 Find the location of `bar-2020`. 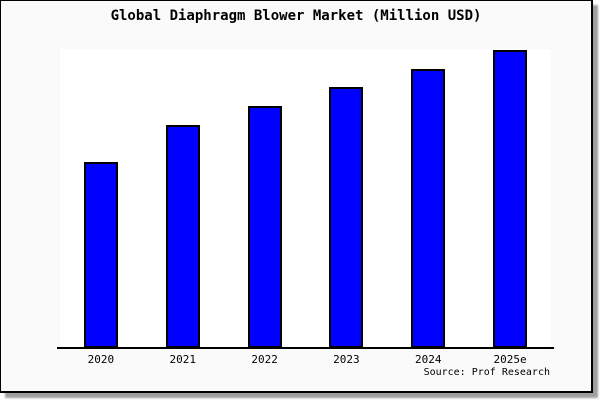

bar-2020 is located at coordinates (100, 255).